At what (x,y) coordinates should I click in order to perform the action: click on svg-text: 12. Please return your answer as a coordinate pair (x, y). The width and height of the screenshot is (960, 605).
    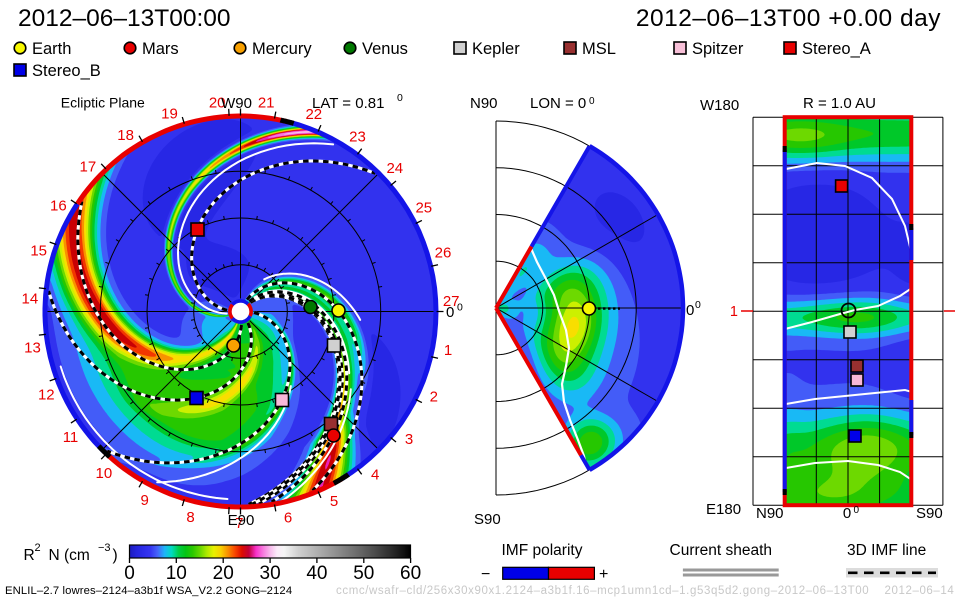
    Looking at the image, I should click on (46, 394).